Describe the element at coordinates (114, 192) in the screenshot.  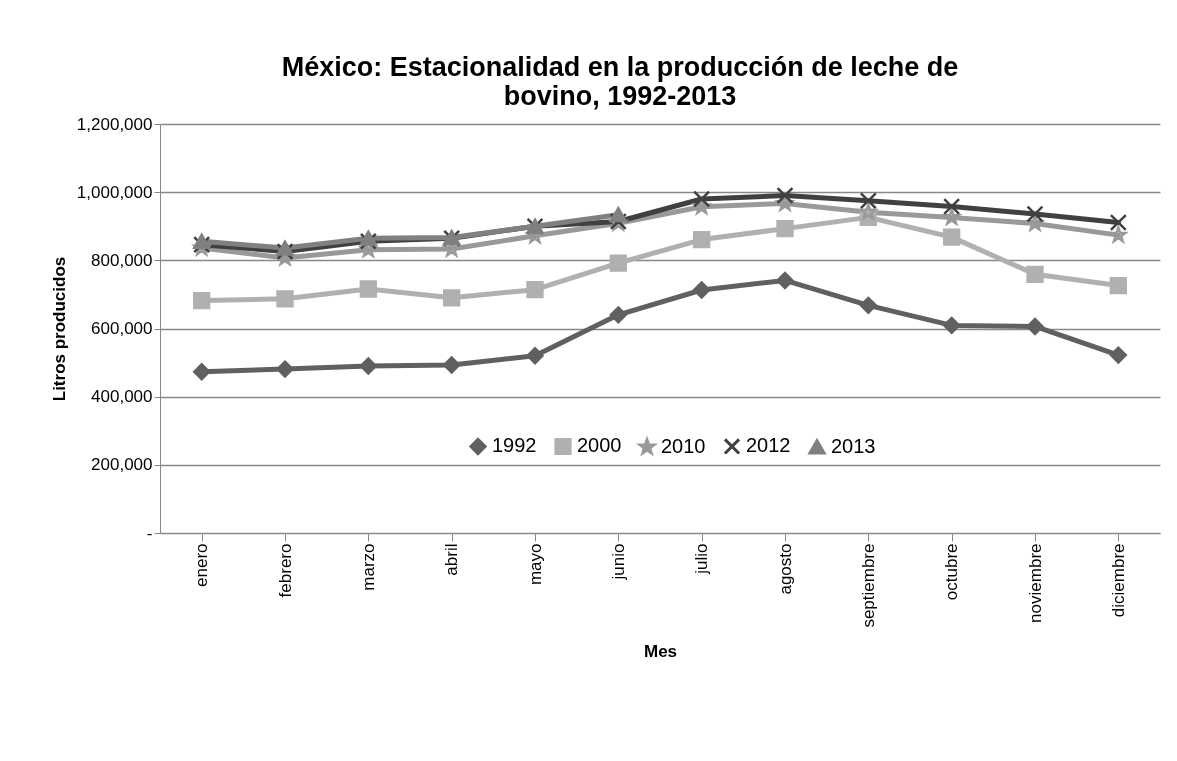
I see `y-tick-label: 1,000,000` at that location.